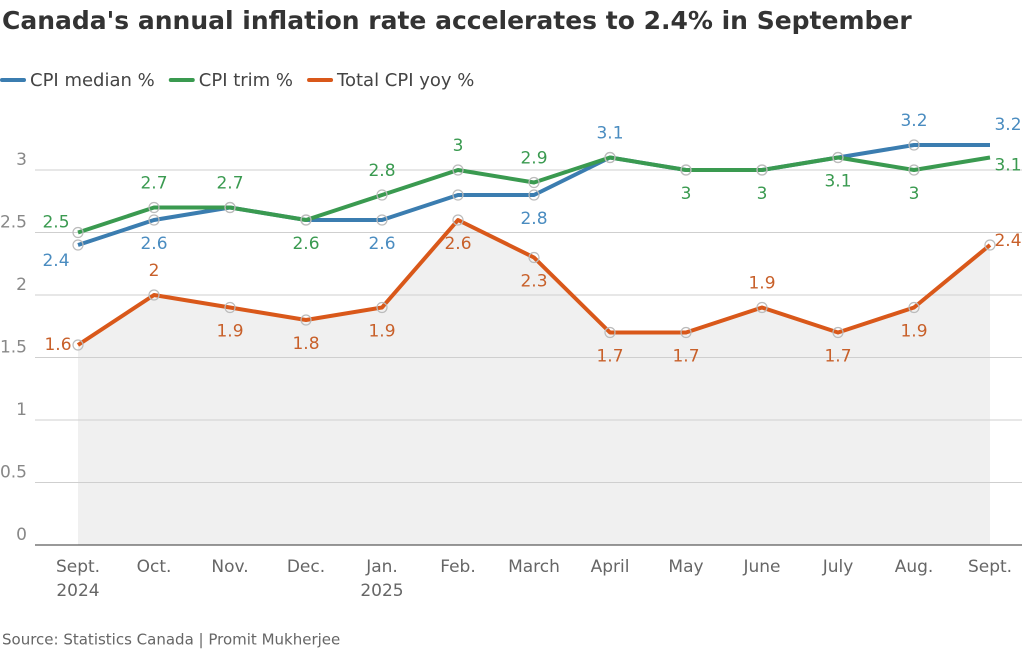 This screenshot has height=652, width=1024. What do you see at coordinates (306, 567) in the screenshot?
I see `x-tick-label: Dec.` at bounding box center [306, 567].